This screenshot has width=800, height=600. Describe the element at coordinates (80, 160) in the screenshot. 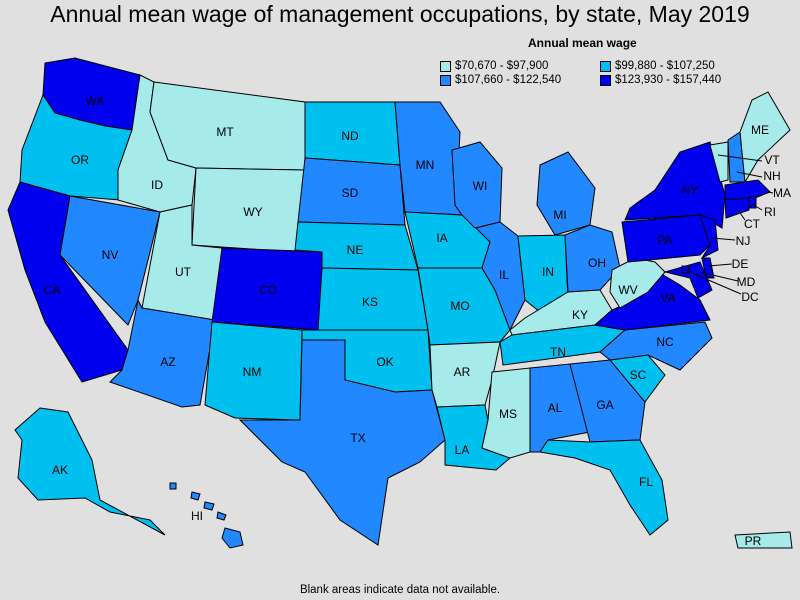

I see `state-label-or: OR` at that location.